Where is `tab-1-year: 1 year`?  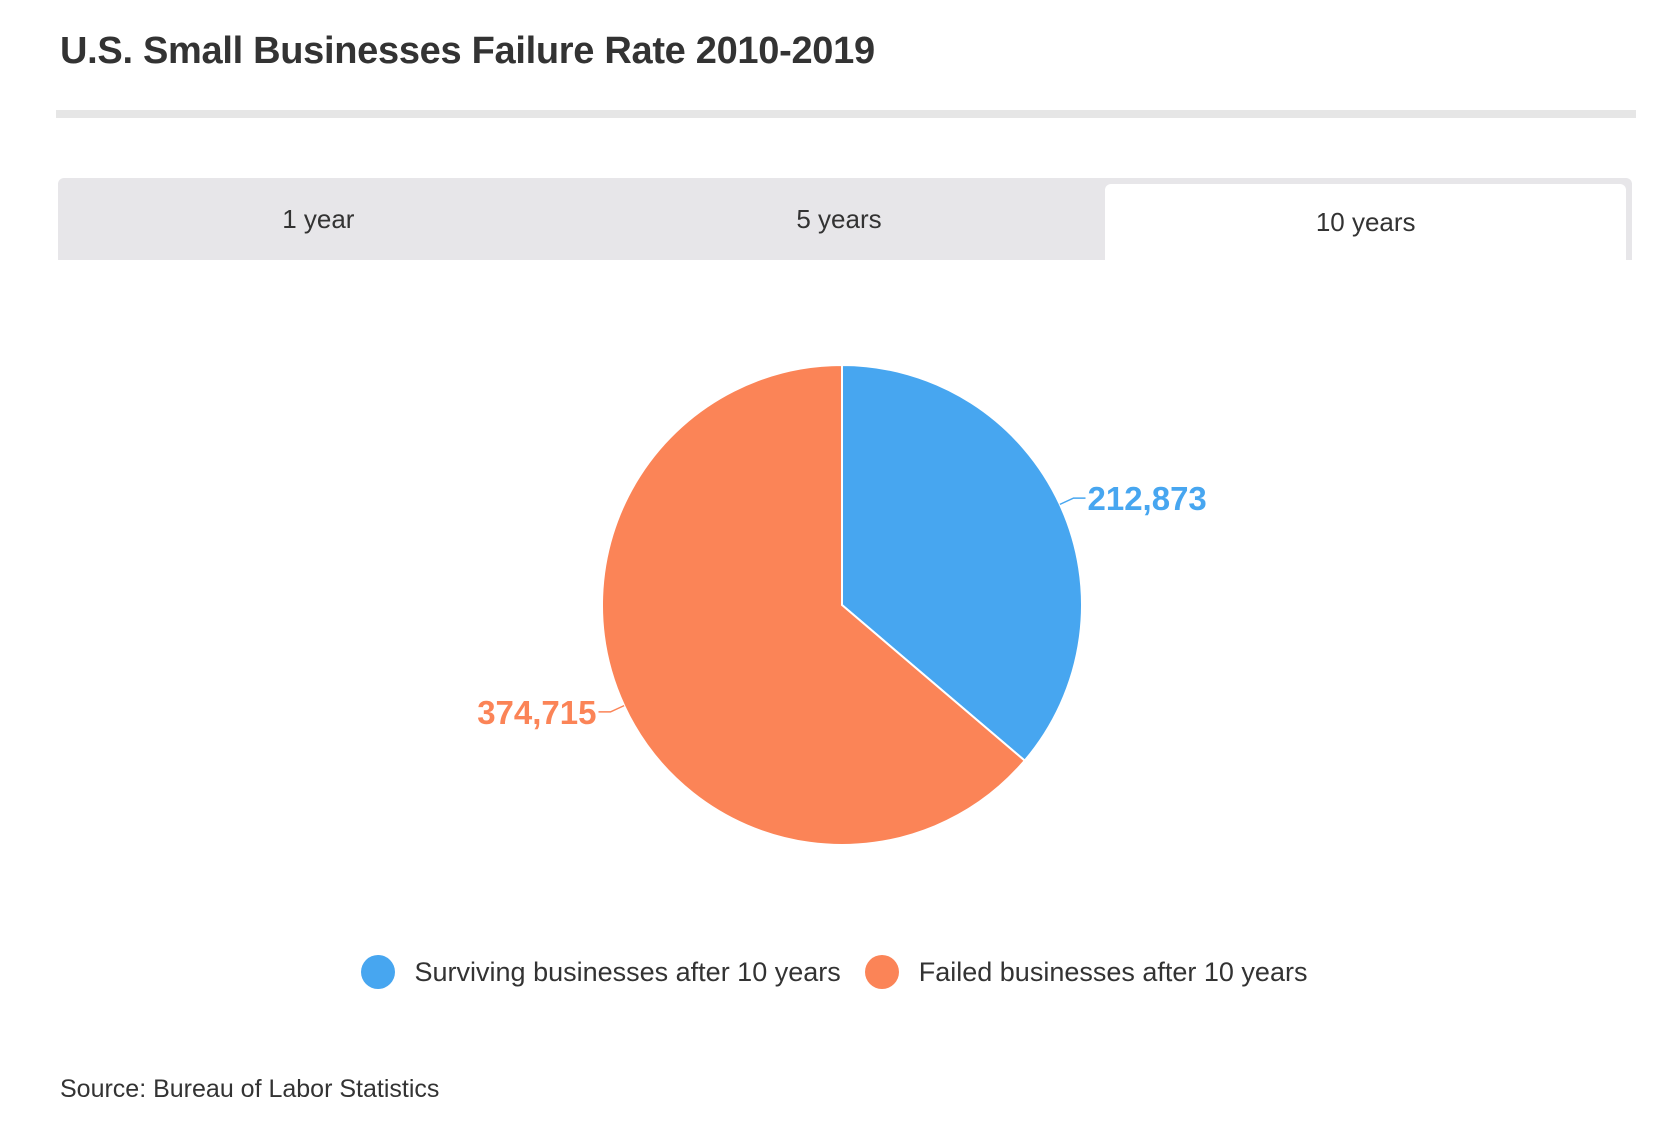
tab-1-year: 1 year is located at coordinates (318, 218).